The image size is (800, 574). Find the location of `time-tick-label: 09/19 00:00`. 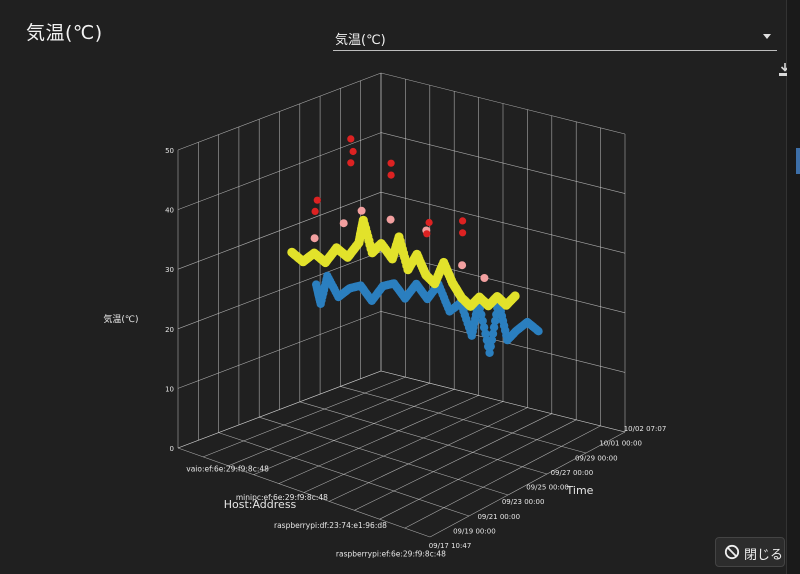

time-tick-label: 09/19 00:00 is located at coordinates (474, 531).